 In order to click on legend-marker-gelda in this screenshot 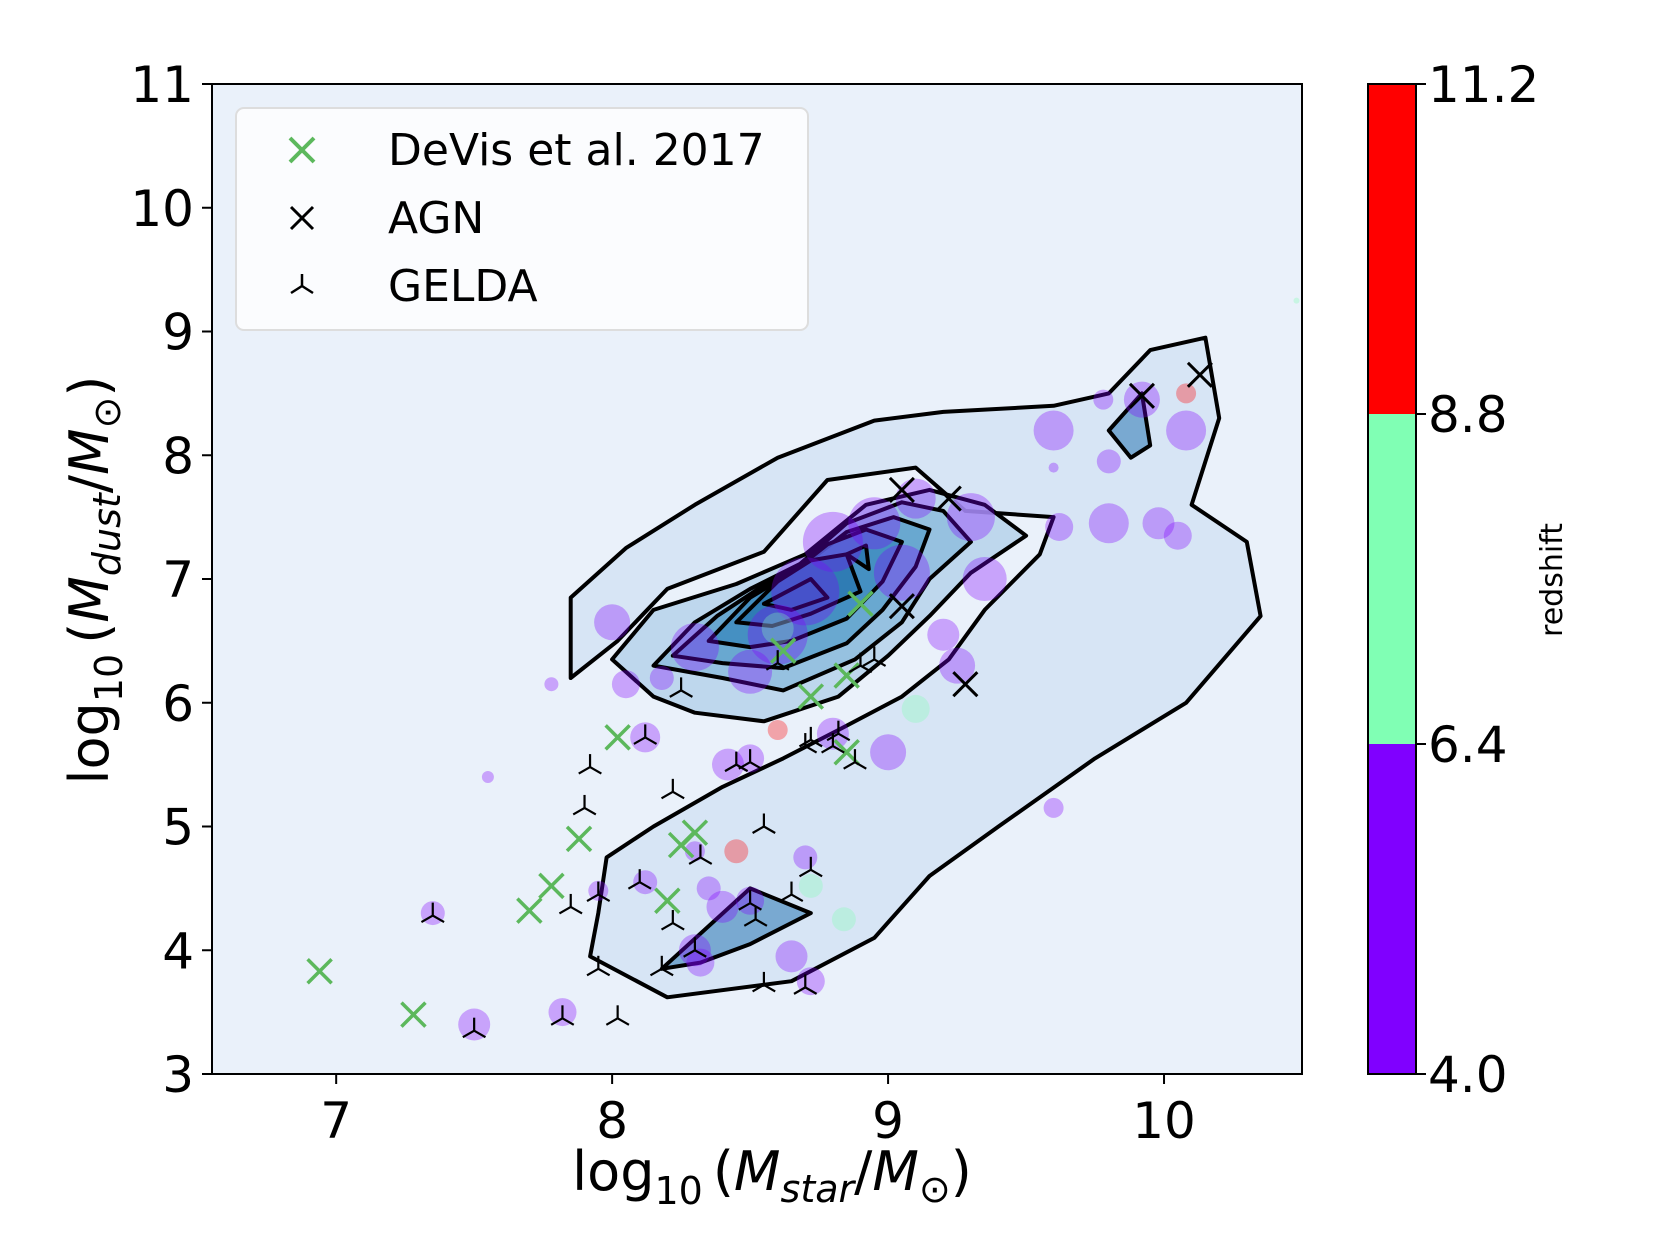, I will do `click(302, 284)`.